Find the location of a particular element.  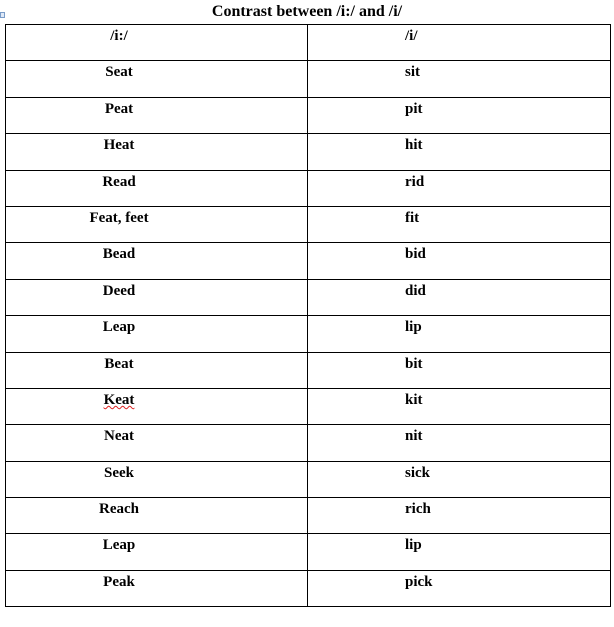

short-vowel-cell: rid is located at coordinates (459, 188).